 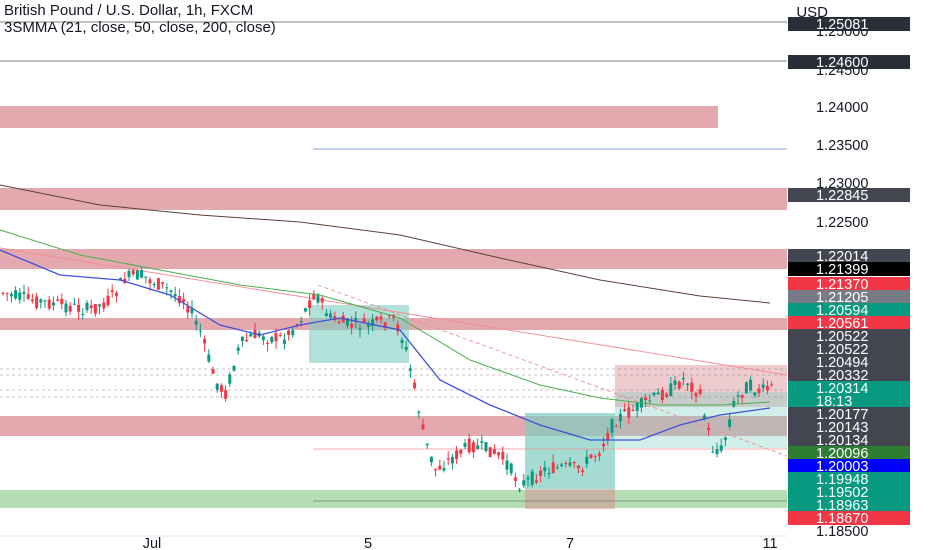 What do you see at coordinates (849, 480) in the screenshot?
I see `price-tag: 1.19948` at bounding box center [849, 480].